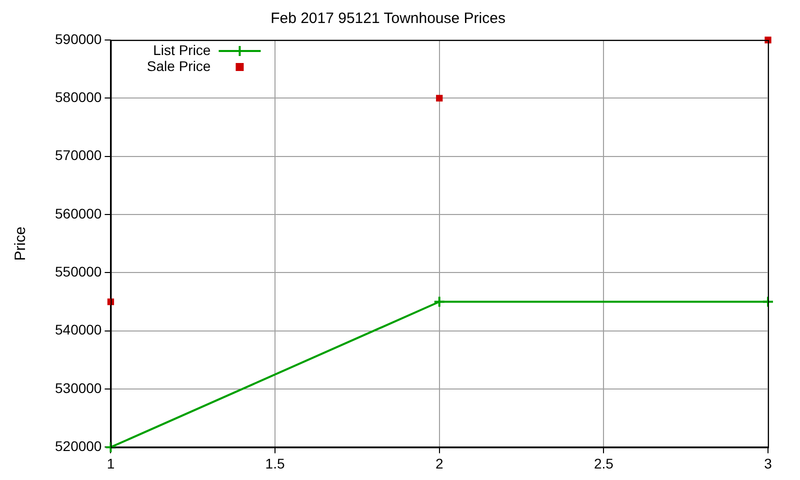 This screenshot has height=480, width=800. What do you see at coordinates (388, 19) in the screenshot?
I see `chart-title: Feb 2017 95121 Townhouse Prices` at bounding box center [388, 19].